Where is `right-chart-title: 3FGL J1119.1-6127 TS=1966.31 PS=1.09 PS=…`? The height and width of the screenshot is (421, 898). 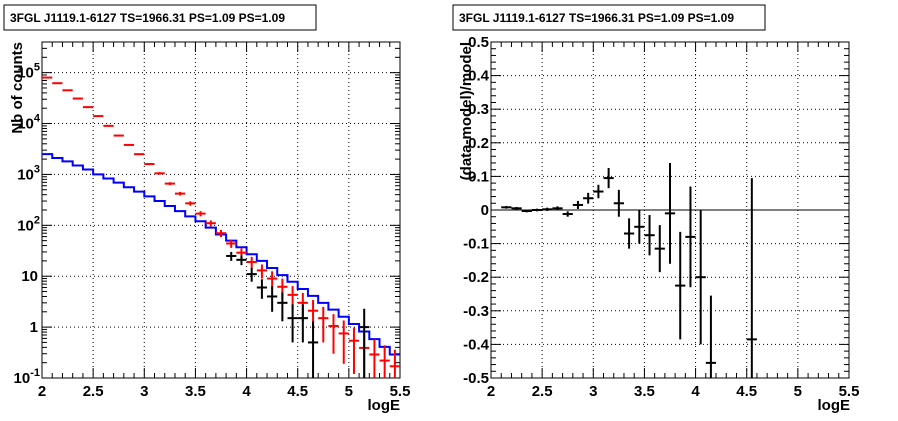 right-chart-title: 3FGL J1119.1-6127 TS=1966.31 PS=1.09 PS=… is located at coordinates (596, 18).